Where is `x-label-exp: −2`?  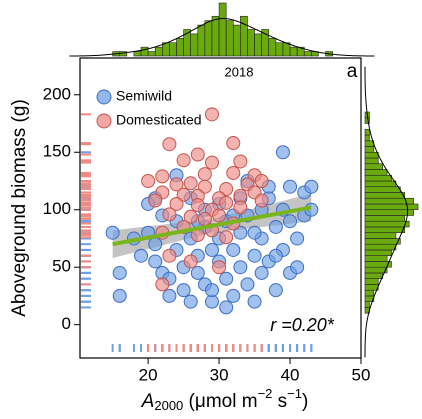
x-label-exp: −2 is located at coordinates (265, 393).